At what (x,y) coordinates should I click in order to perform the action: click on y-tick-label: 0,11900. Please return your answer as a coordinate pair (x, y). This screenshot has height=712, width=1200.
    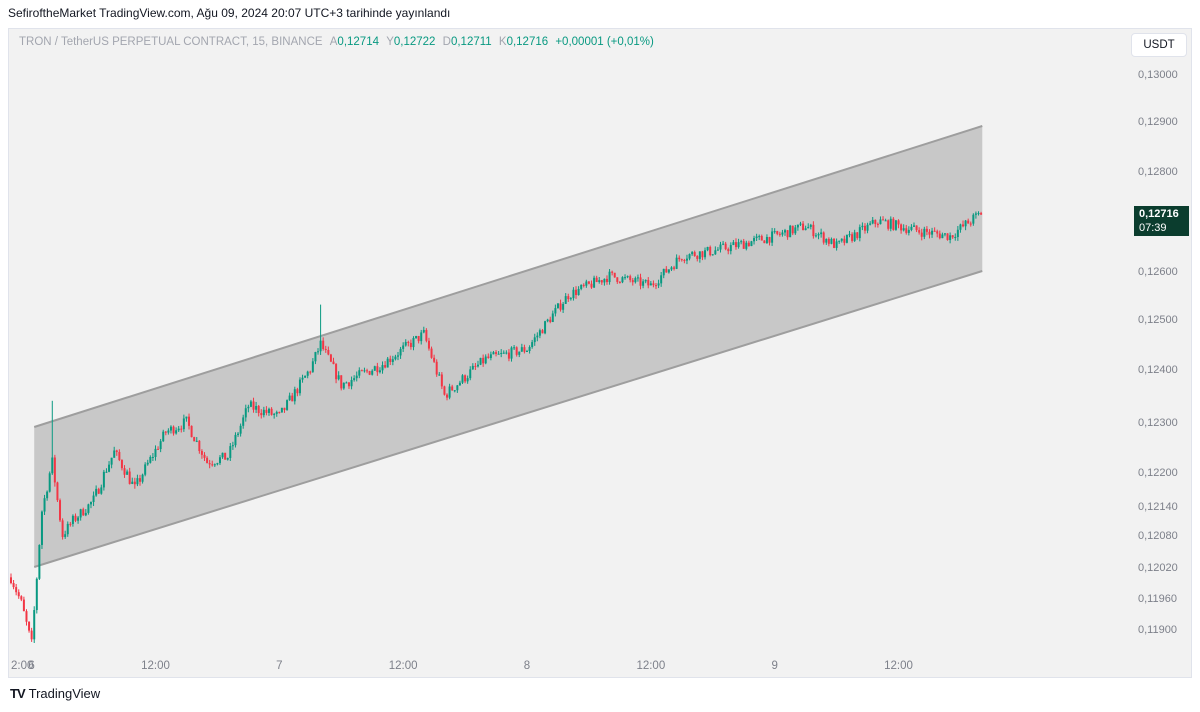
    Looking at the image, I should click on (1157, 630).